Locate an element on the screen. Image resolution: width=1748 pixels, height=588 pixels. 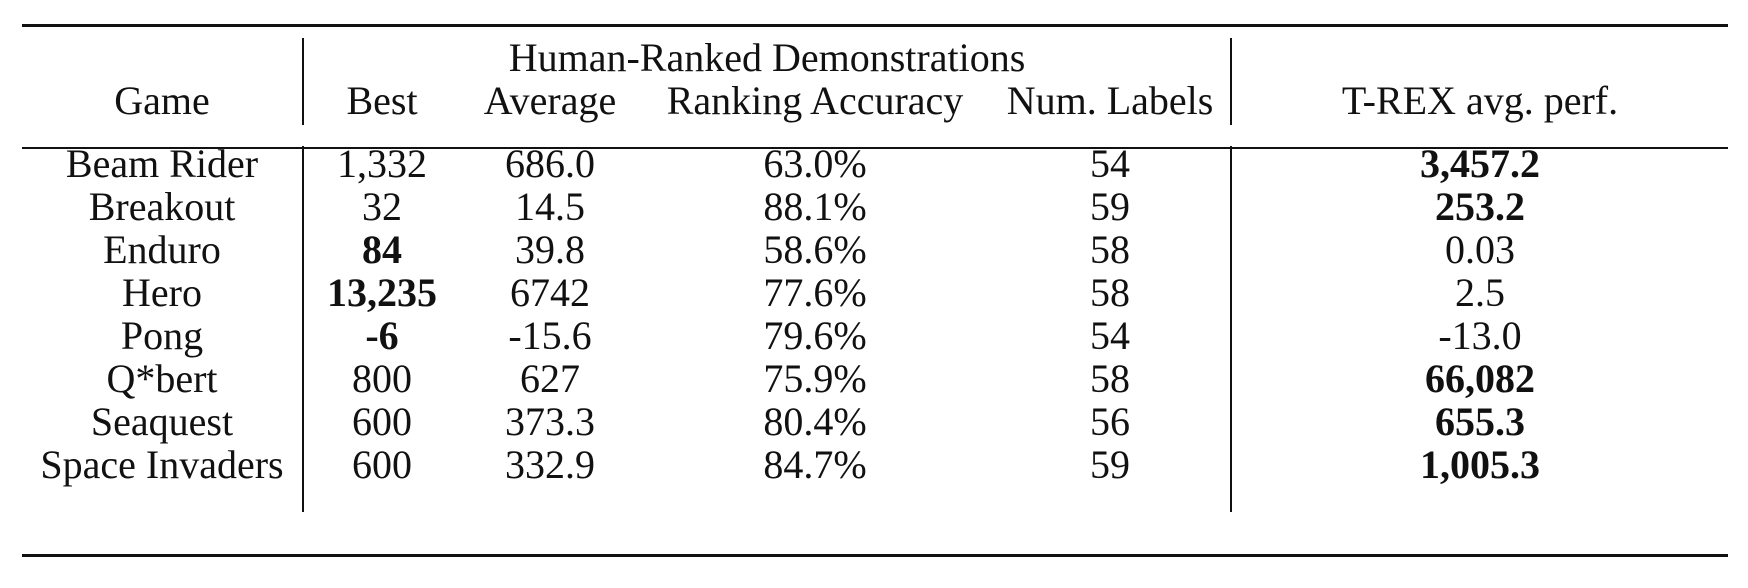
cell-average: -15.6 is located at coordinates (550, 335).